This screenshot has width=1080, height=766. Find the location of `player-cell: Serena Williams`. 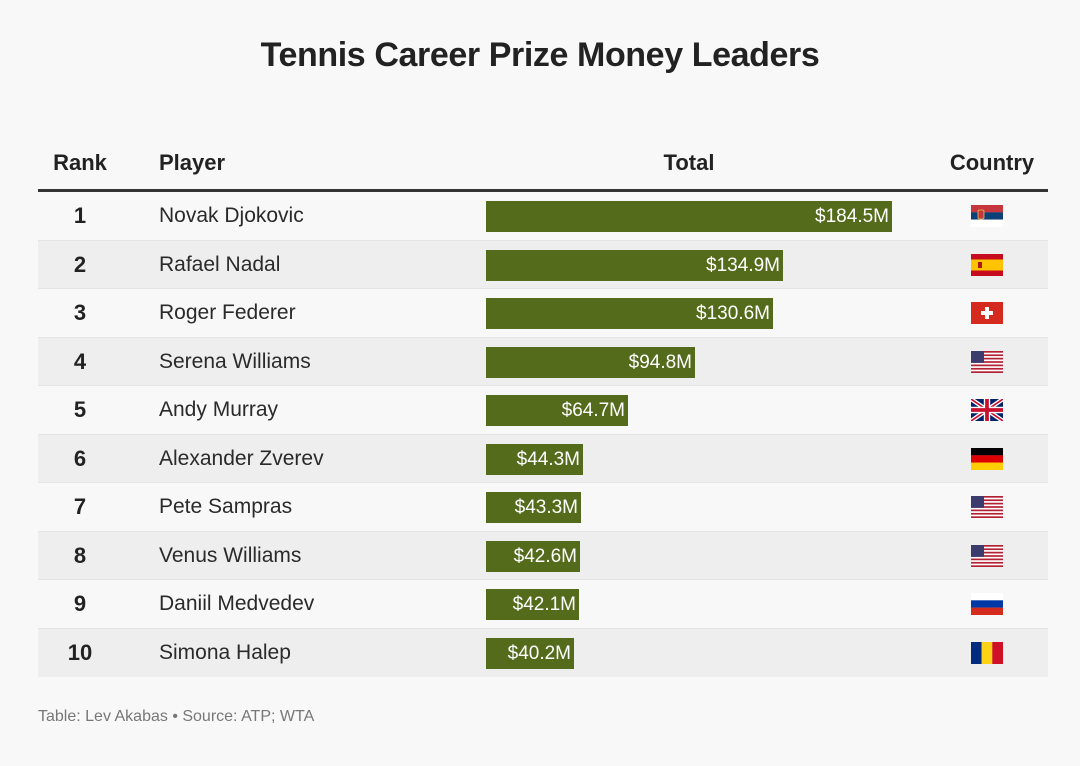

player-cell: Serena Williams is located at coordinates (235, 361).